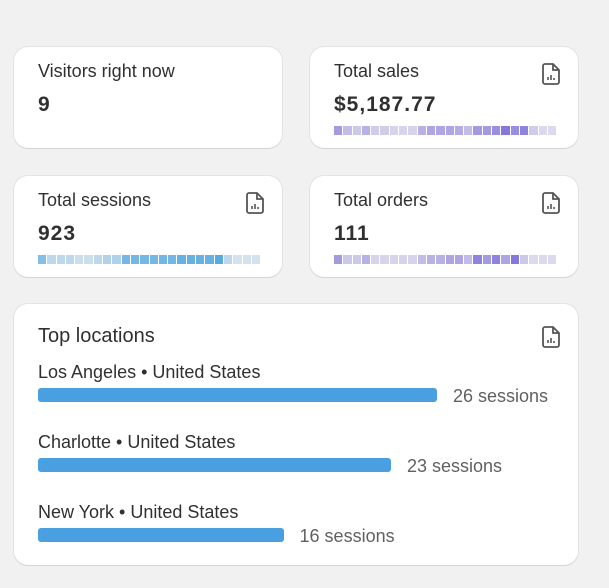 The width and height of the screenshot is (609, 588). I want to click on sales-sparkline, so click(445, 130).